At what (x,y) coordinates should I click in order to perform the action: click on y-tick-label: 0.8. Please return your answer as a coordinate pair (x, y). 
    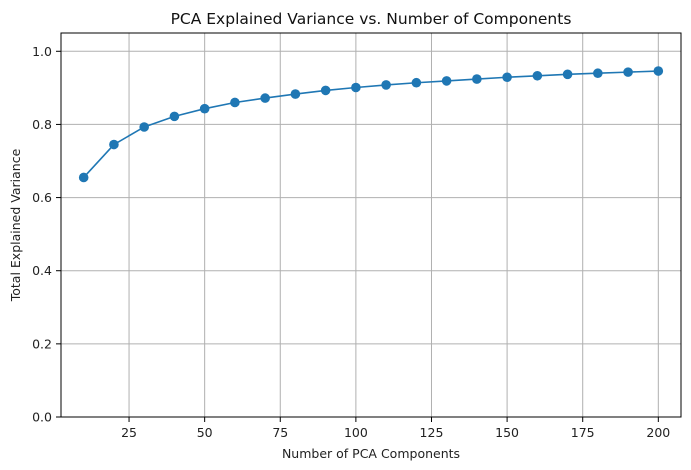
    Looking at the image, I should click on (42, 124).